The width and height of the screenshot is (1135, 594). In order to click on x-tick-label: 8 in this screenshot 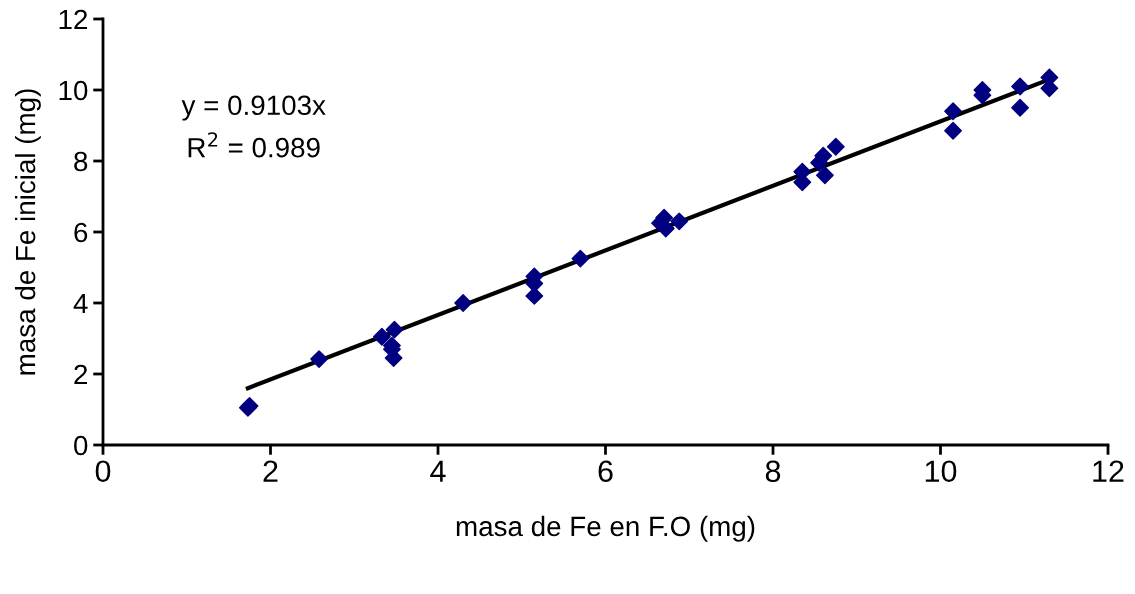, I will do `click(773, 471)`.